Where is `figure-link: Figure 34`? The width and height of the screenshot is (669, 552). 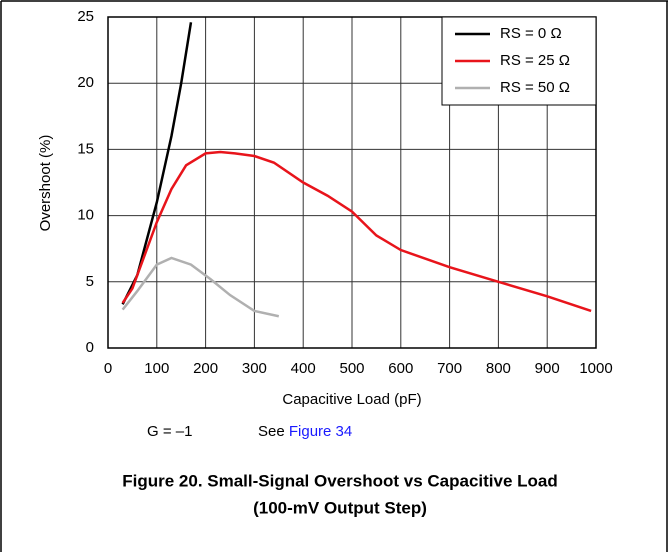
figure-link: Figure 34 is located at coordinates (320, 431).